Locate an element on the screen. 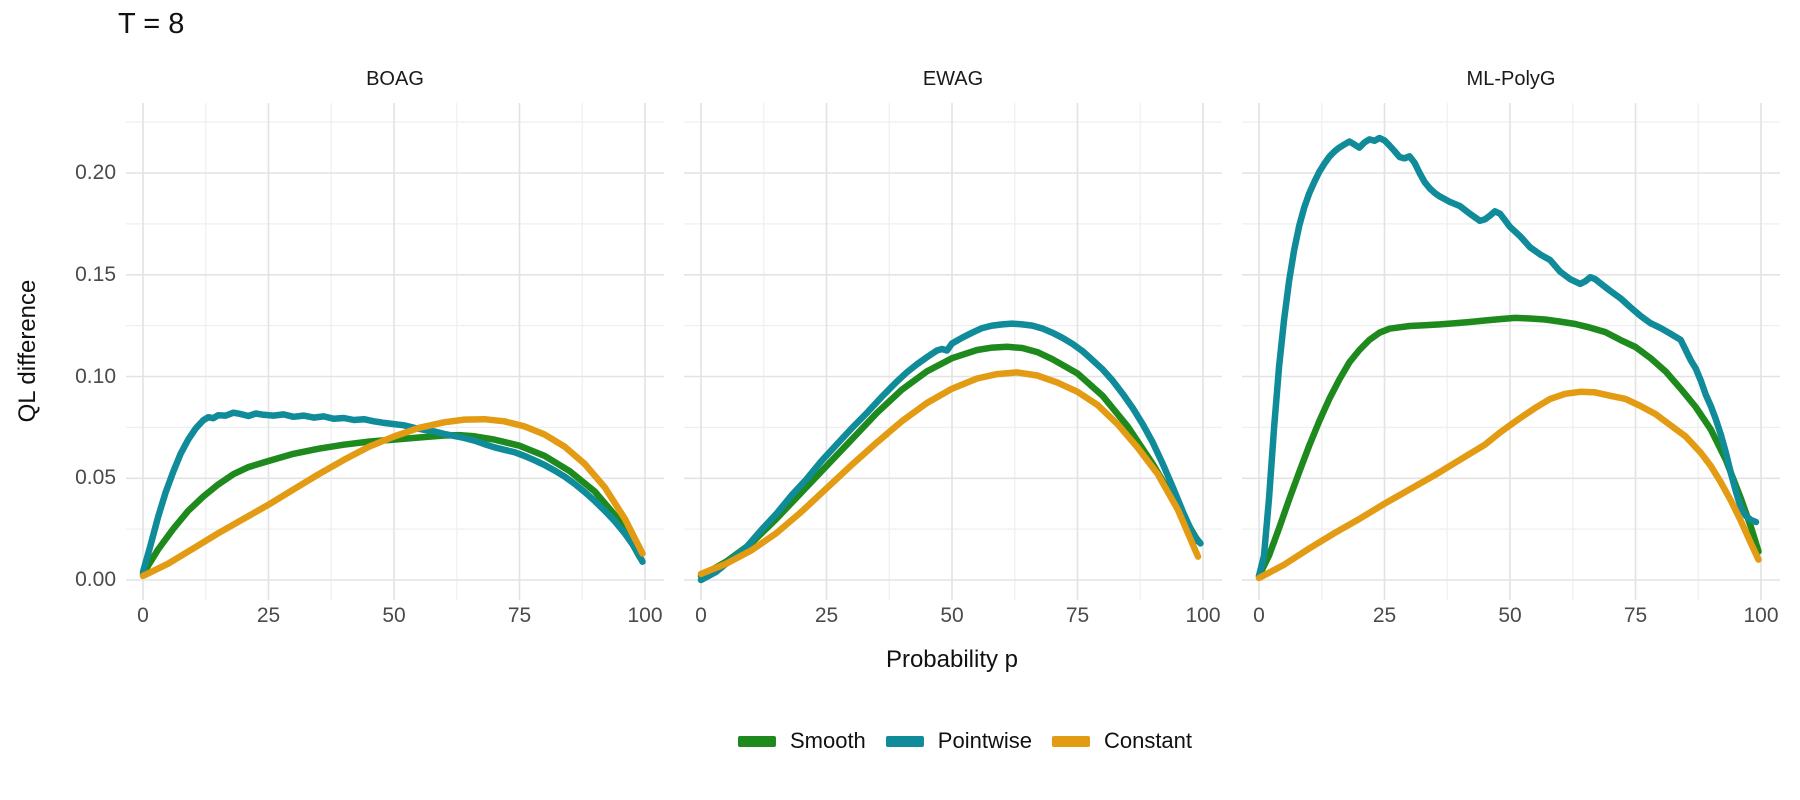 The width and height of the screenshot is (1800, 800). legend-item-smooth: Smooth is located at coordinates (801, 741).